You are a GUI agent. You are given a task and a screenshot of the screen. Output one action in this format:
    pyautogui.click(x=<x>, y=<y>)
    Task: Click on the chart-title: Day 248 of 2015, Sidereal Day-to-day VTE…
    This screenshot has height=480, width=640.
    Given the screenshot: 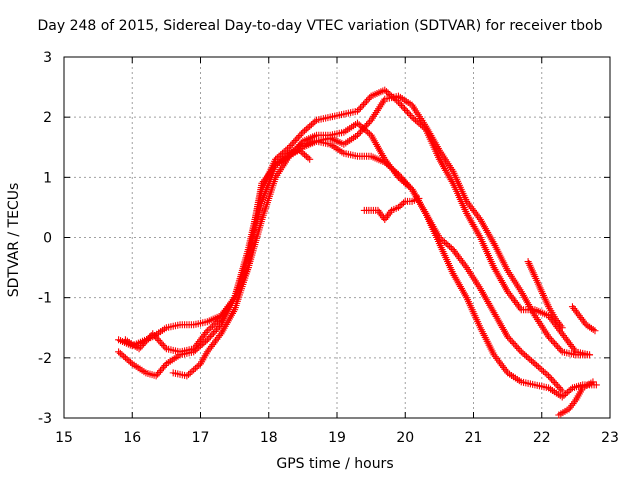 What is the action you would take?
    pyautogui.click(x=320, y=26)
    